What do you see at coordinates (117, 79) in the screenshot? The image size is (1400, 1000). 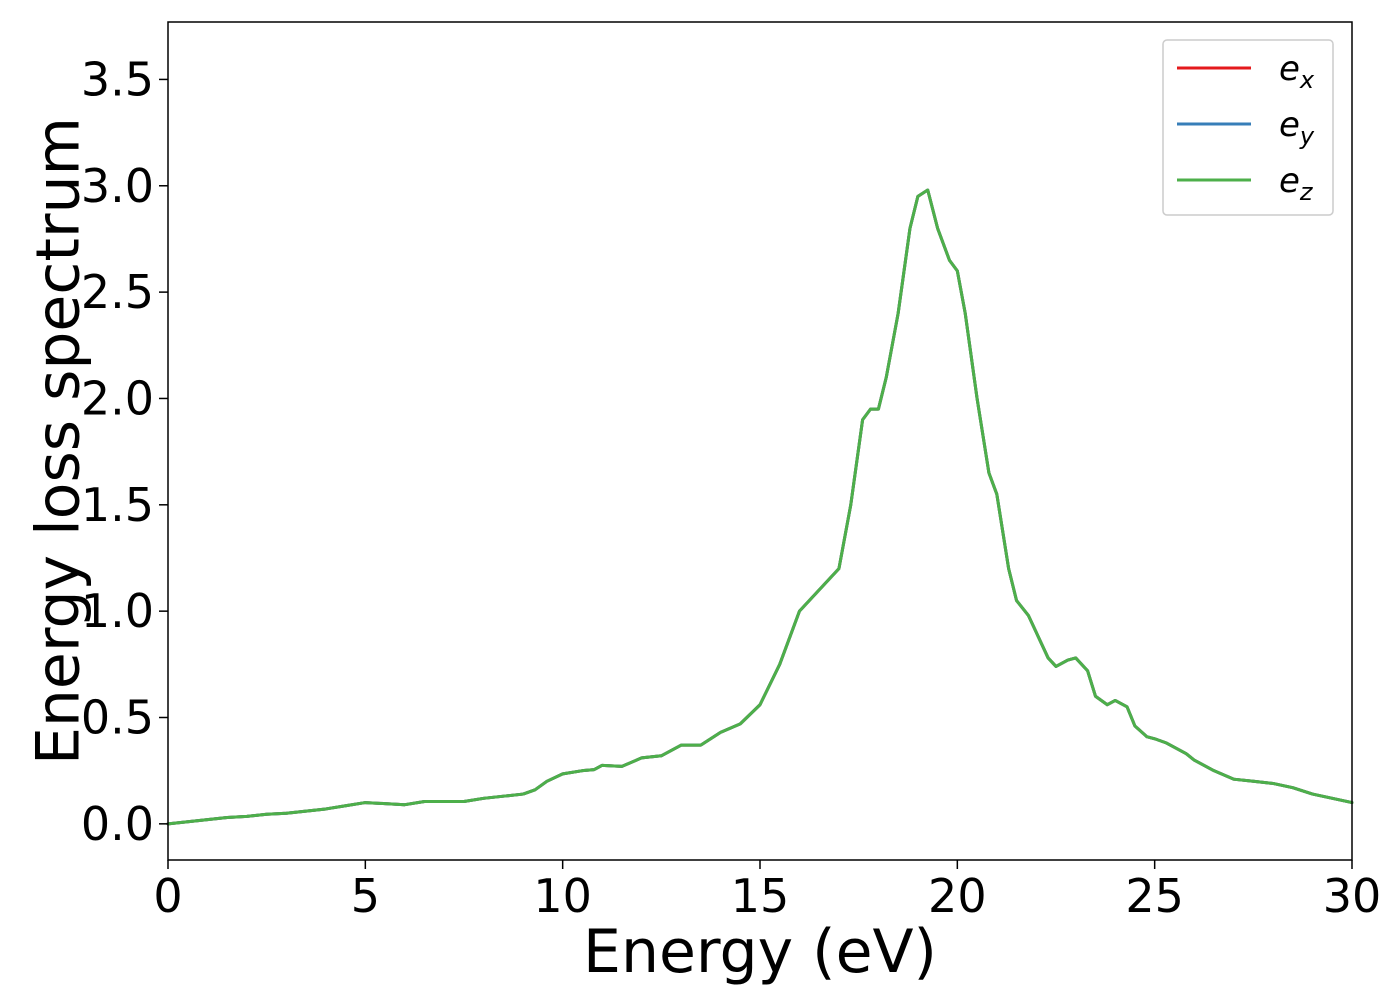 I see `y-tick-label: 3.5` at bounding box center [117, 79].